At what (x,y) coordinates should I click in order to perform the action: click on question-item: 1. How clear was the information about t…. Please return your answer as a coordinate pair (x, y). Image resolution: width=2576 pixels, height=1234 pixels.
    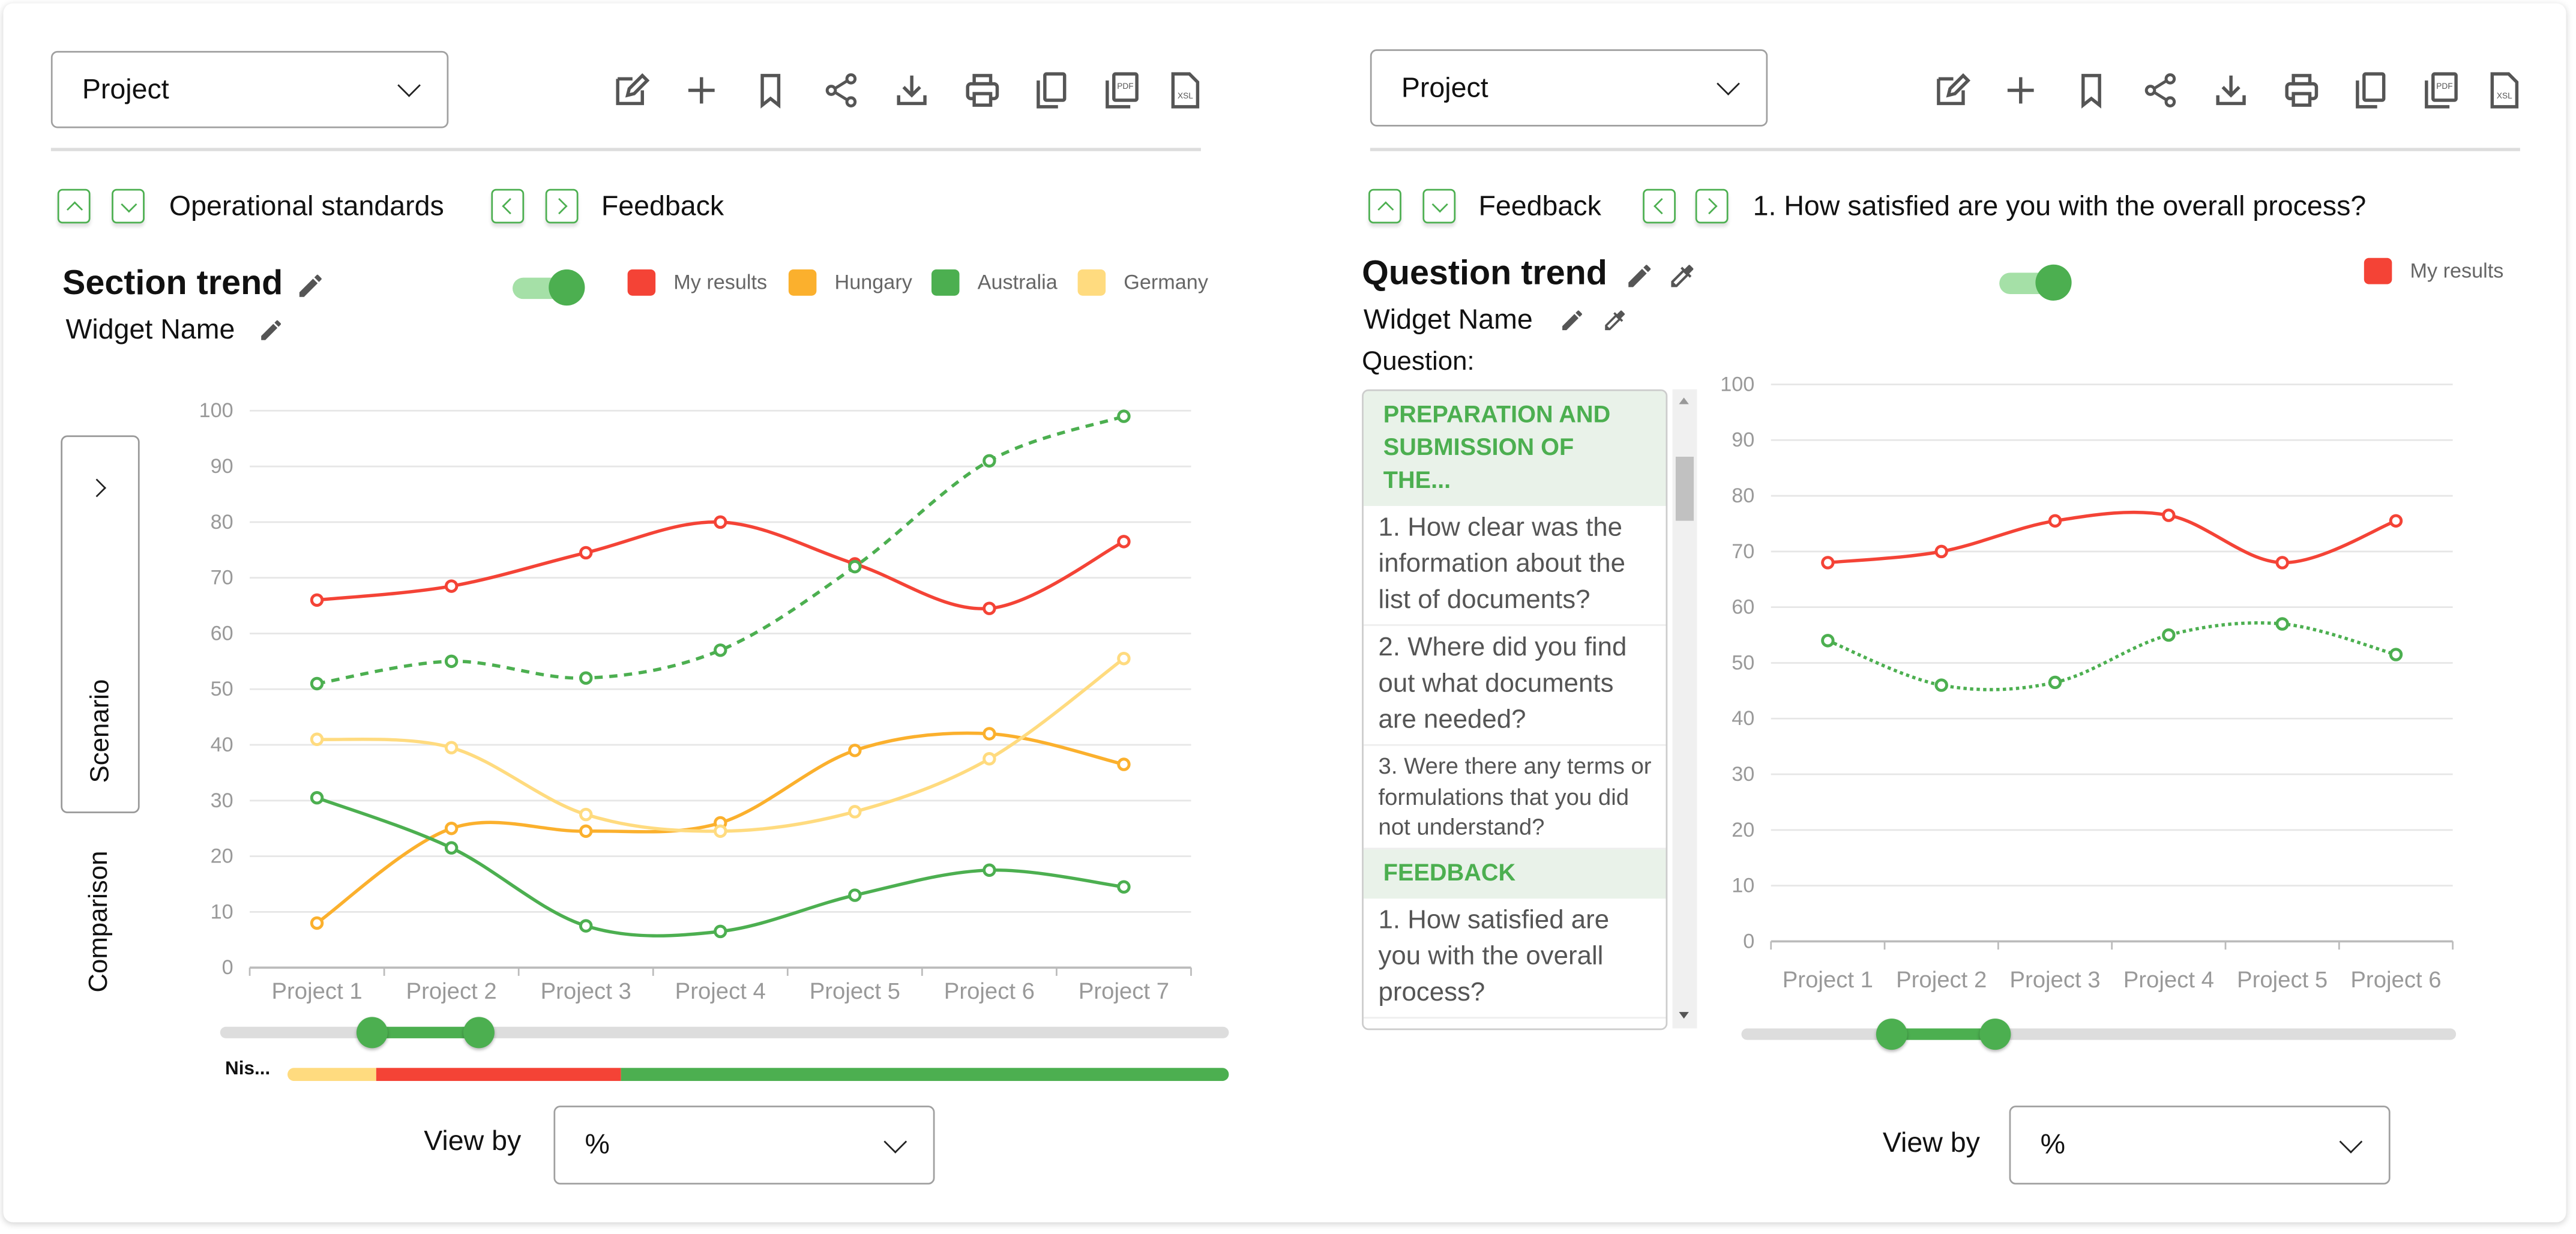
    Looking at the image, I should click on (1514, 566).